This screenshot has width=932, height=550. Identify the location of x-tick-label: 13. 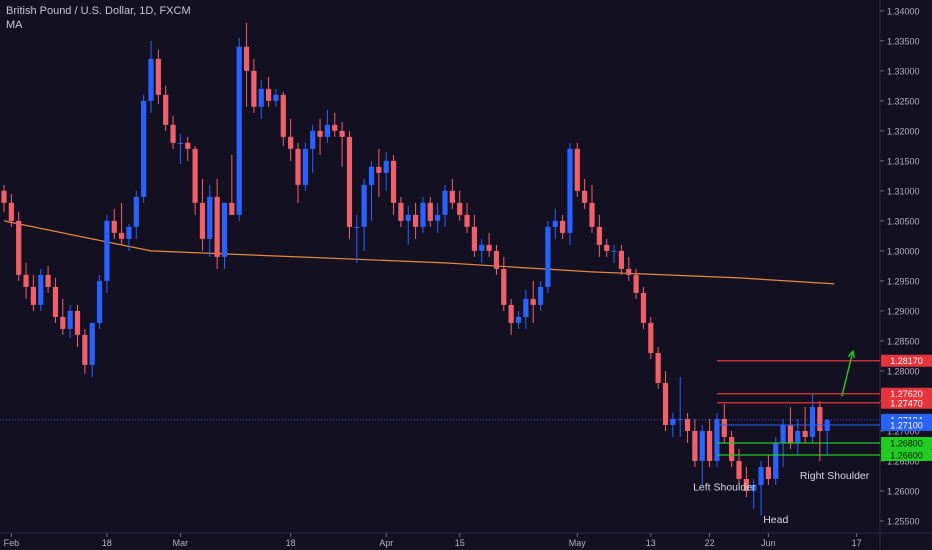
(651, 543).